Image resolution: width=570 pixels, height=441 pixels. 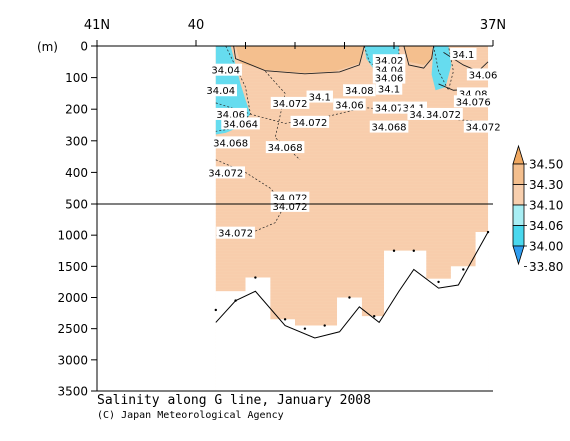 What do you see at coordinates (72, 236) in the screenshot?
I see `y-tick-label: 1000` at bounding box center [72, 236].